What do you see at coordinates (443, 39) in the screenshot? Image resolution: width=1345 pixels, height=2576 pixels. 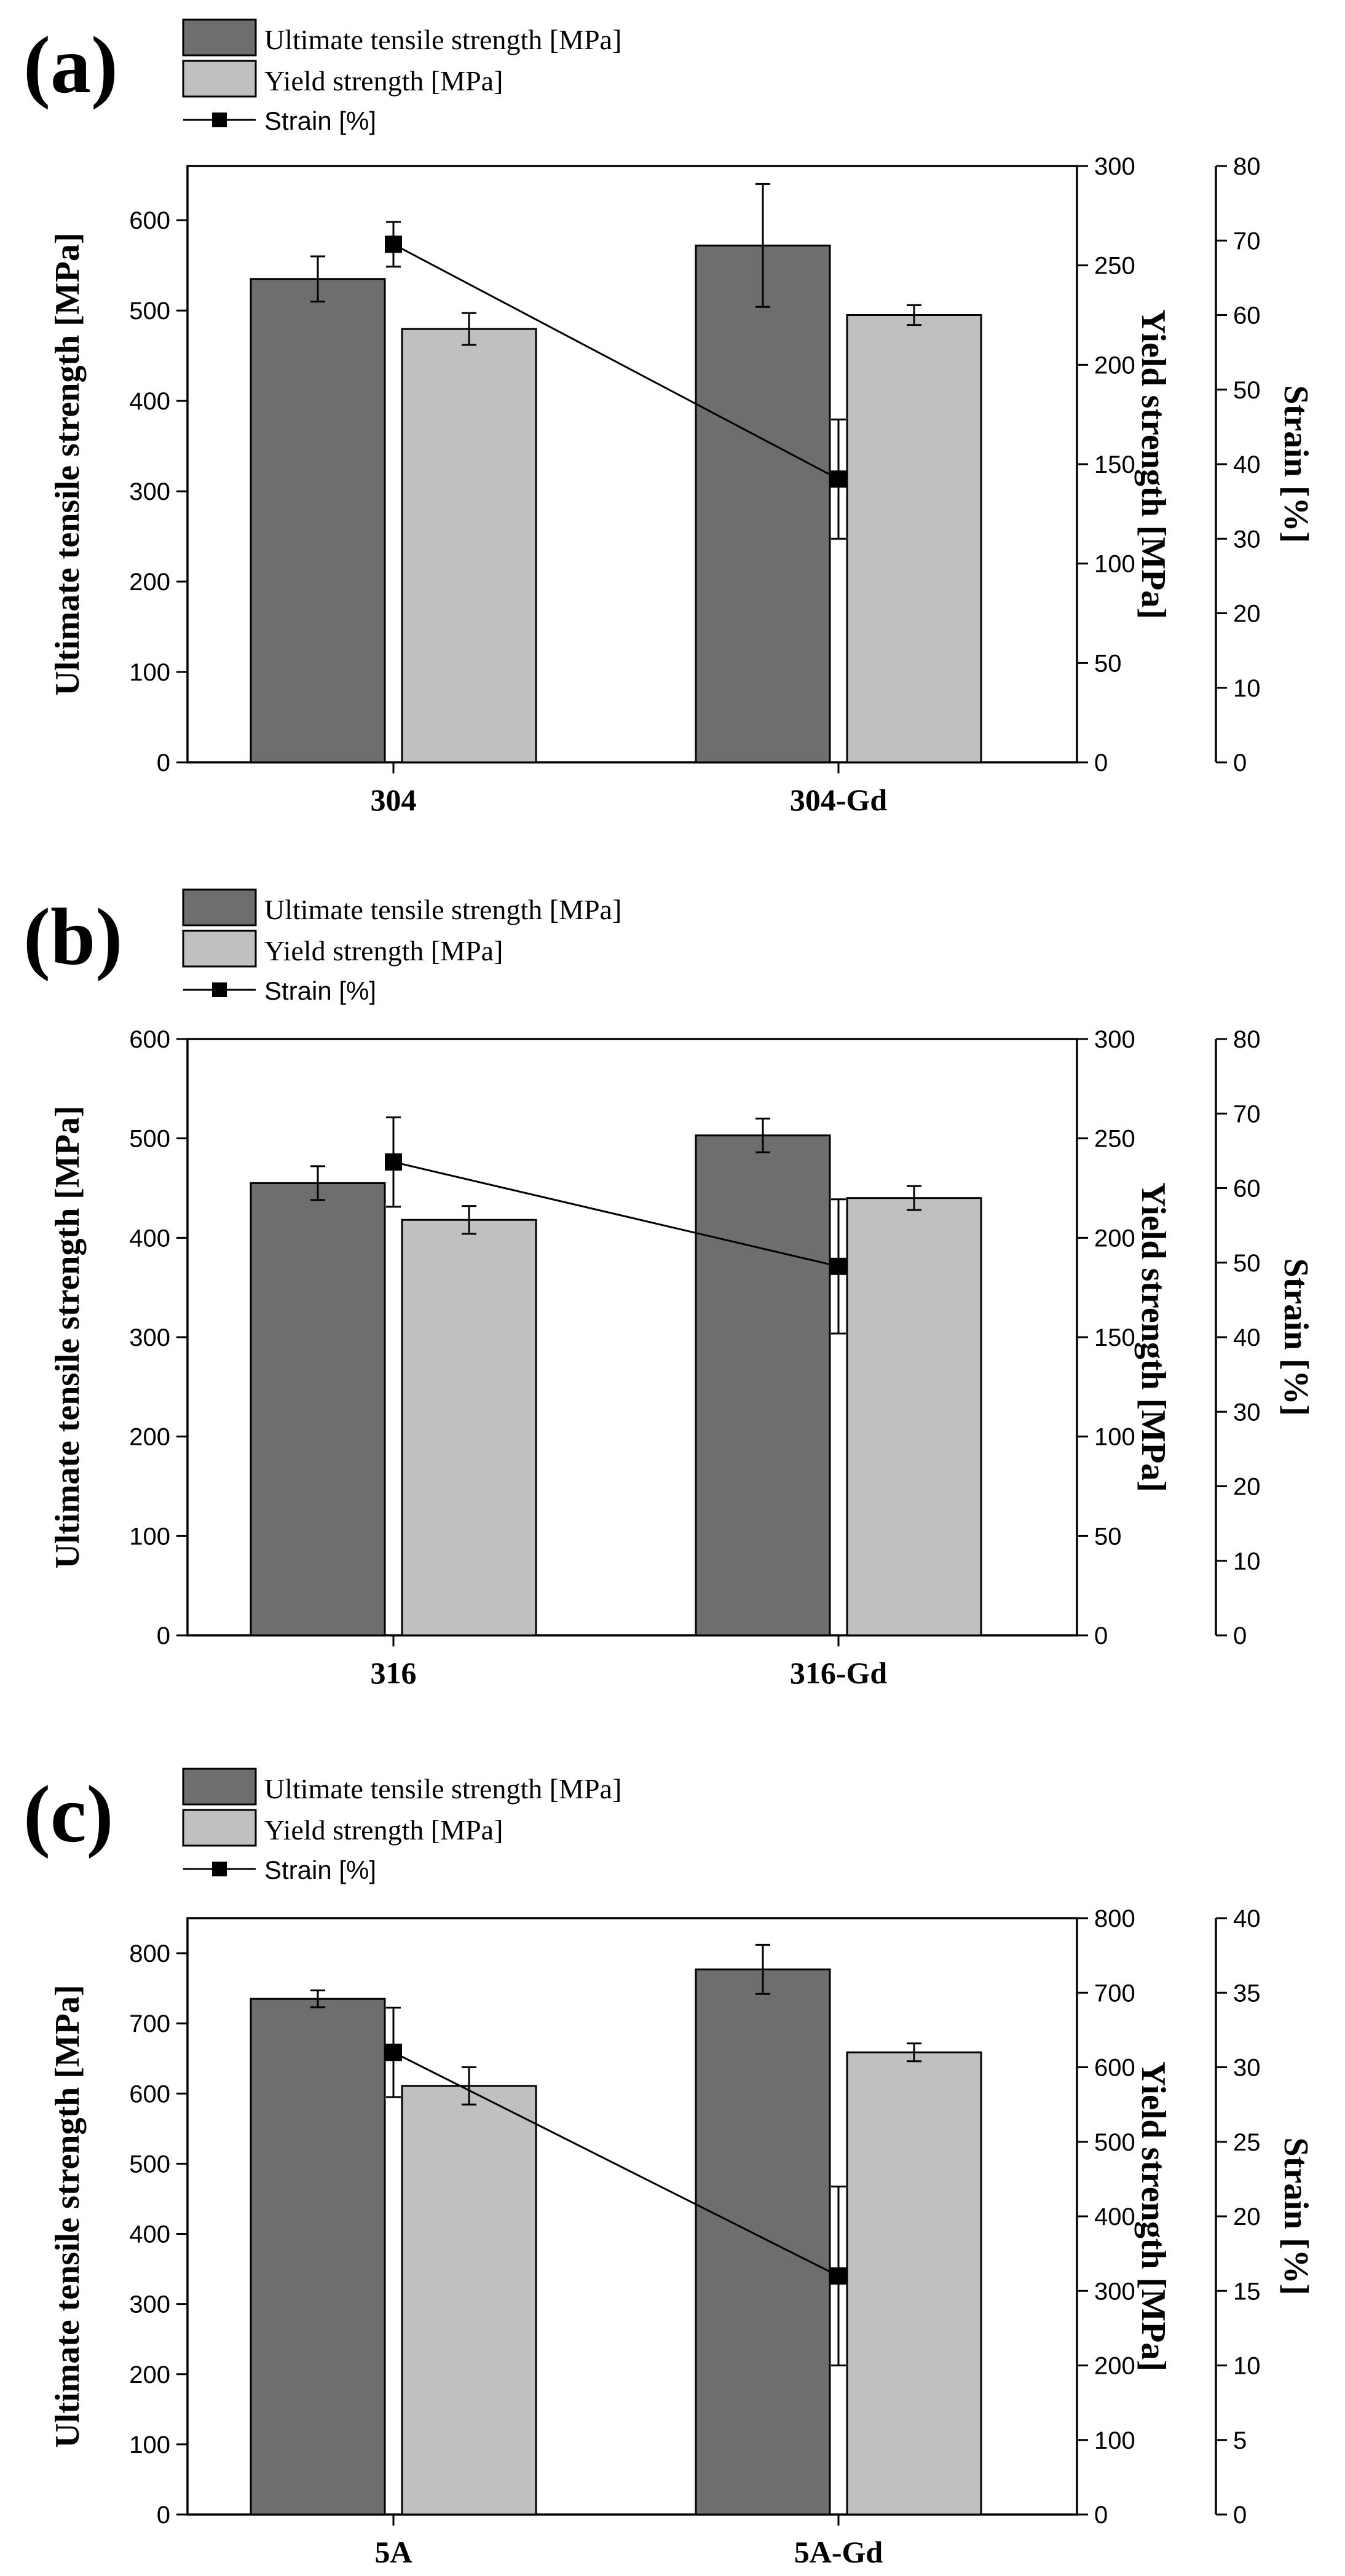 I see `legend-label-uts: Ultimate tensile strength [MPa]` at bounding box center [443, 39].